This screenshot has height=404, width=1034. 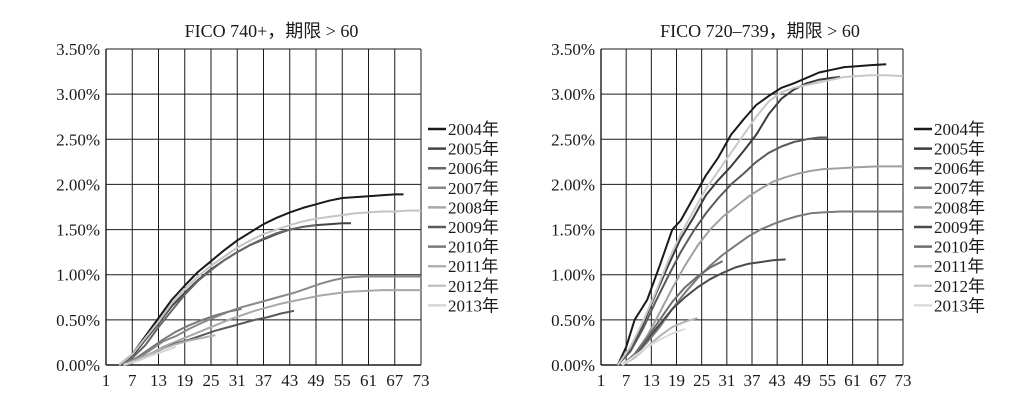 I want to click on series-line-2009年, so click(x=703, y=312).